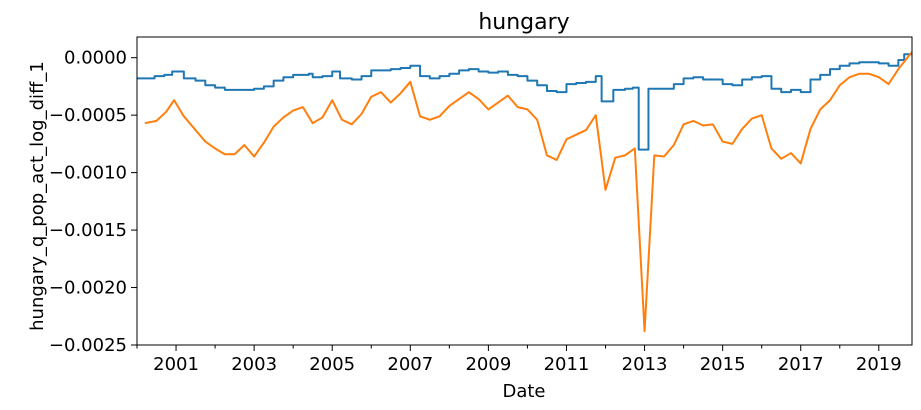  I want to click on x-tick-label: 2007, so click(410, 364).